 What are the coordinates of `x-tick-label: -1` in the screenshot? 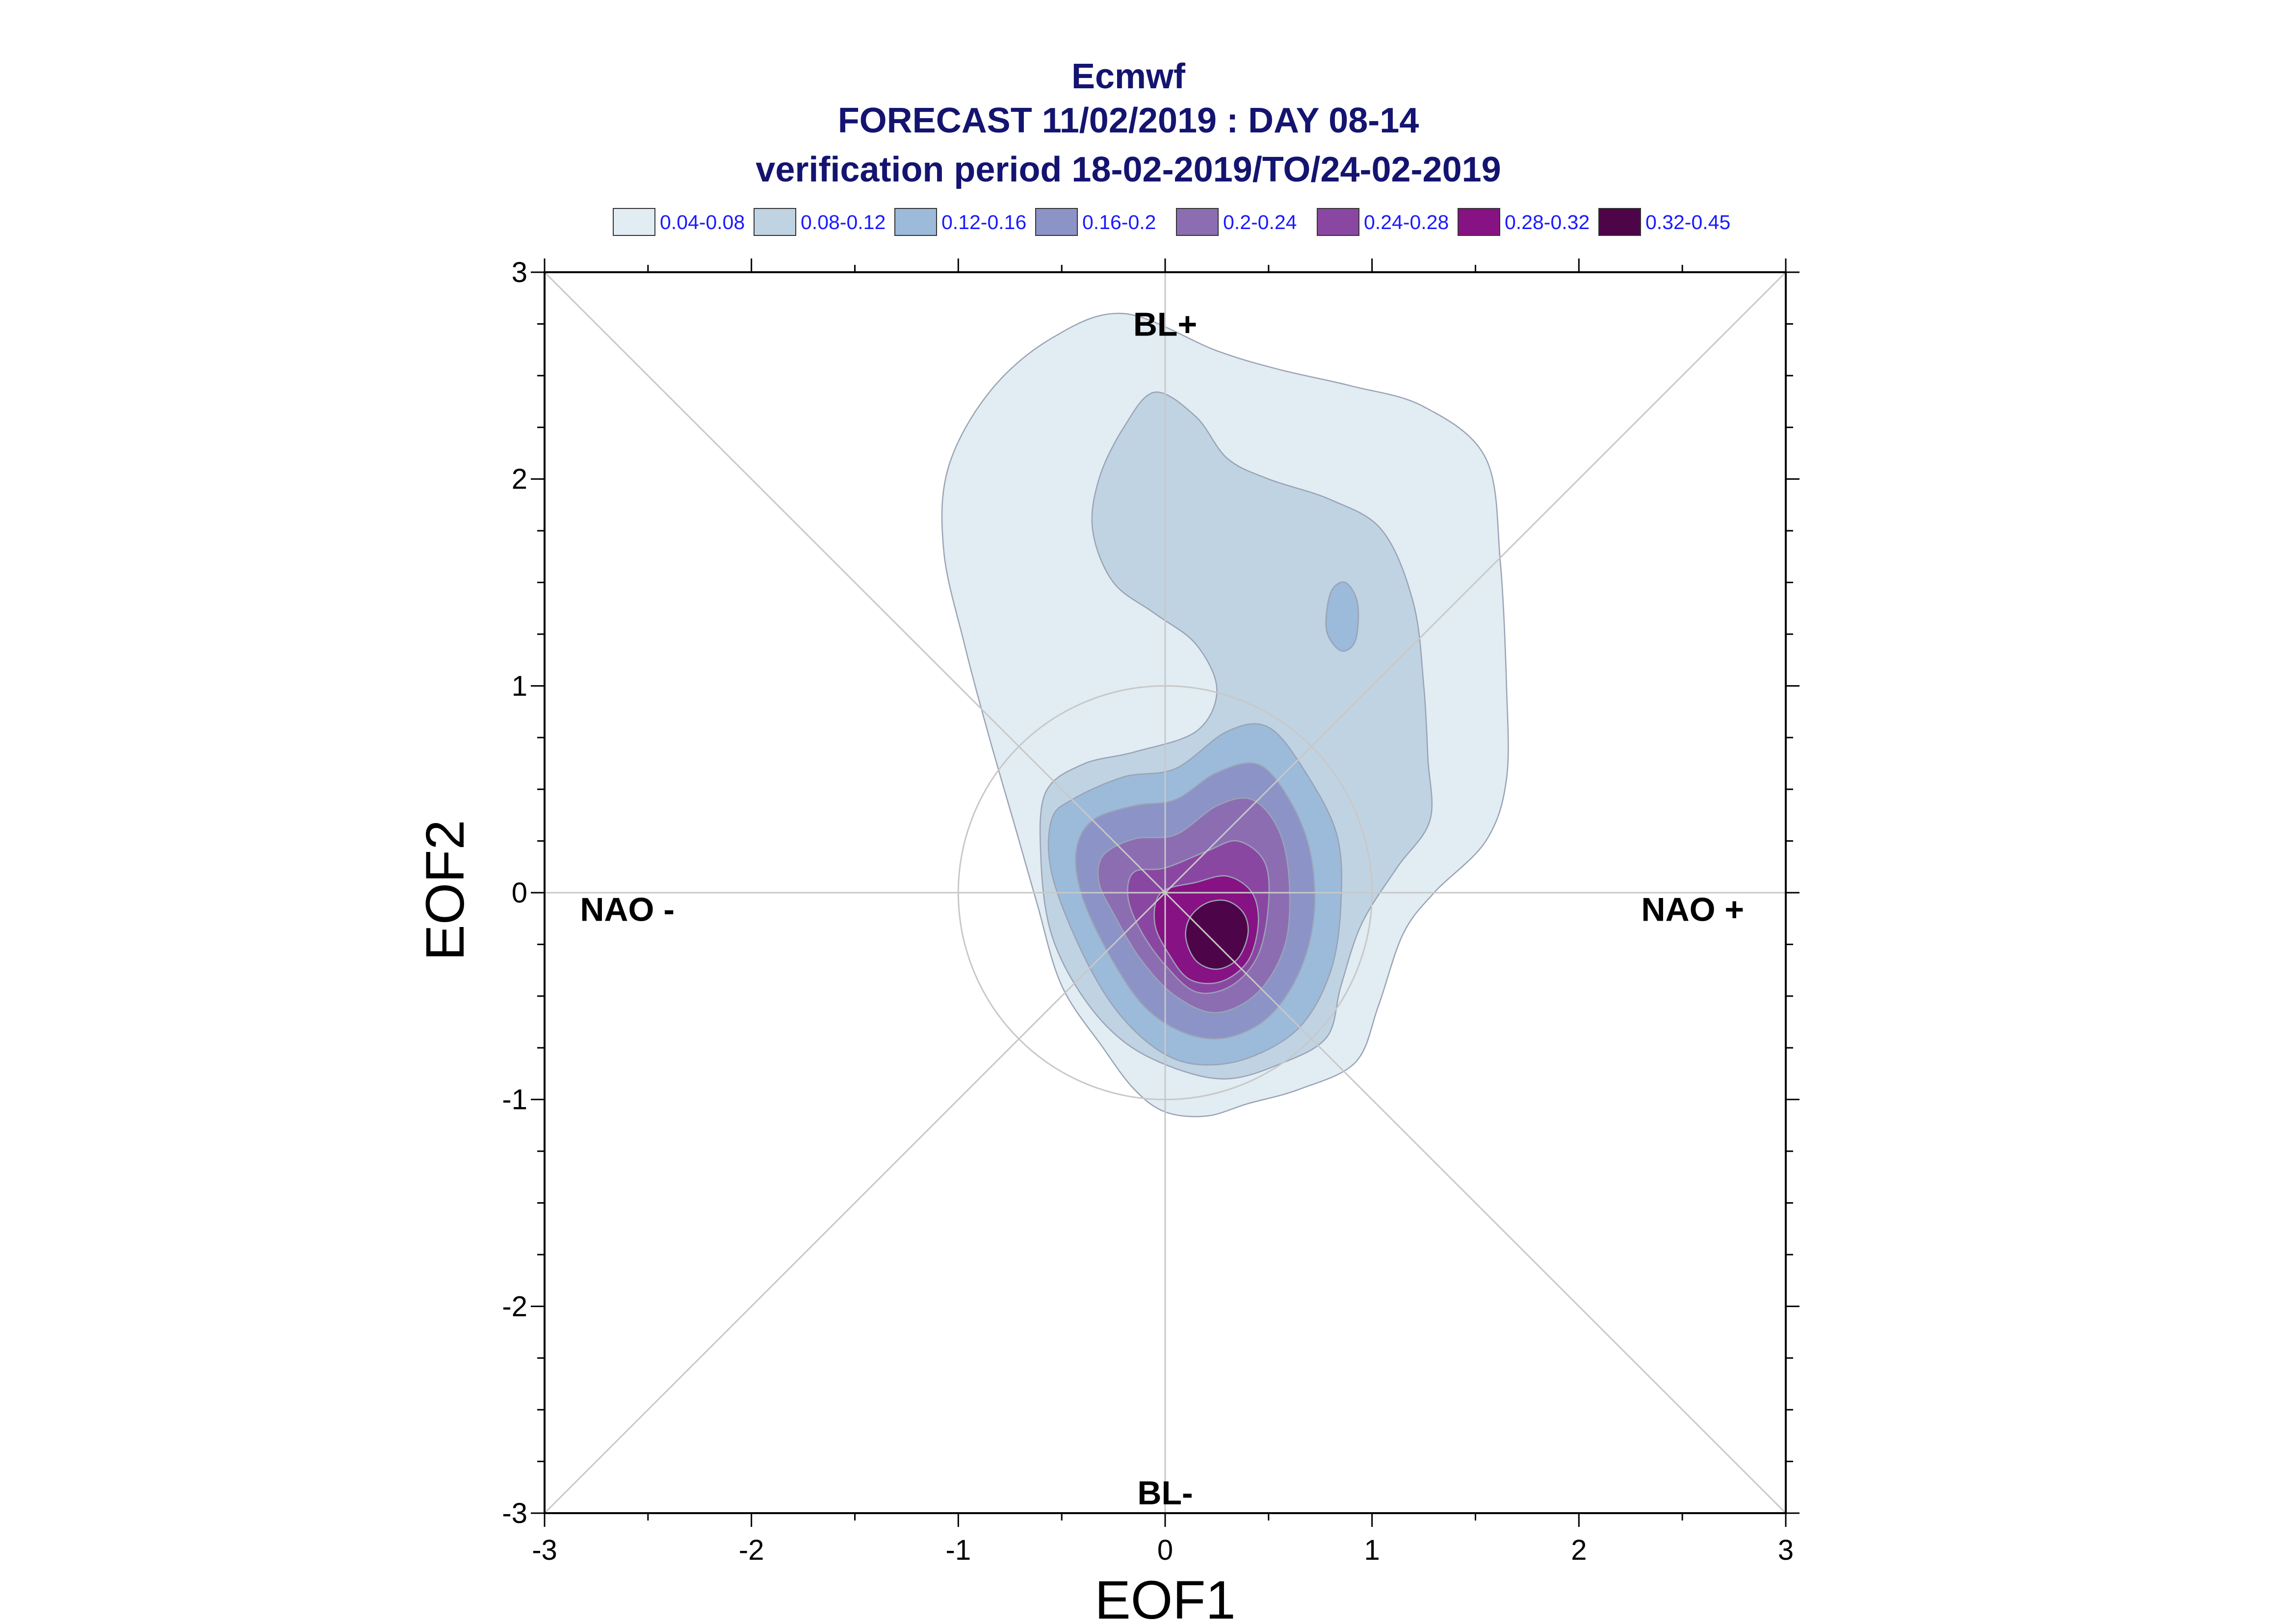 It's located at (959, 1550).